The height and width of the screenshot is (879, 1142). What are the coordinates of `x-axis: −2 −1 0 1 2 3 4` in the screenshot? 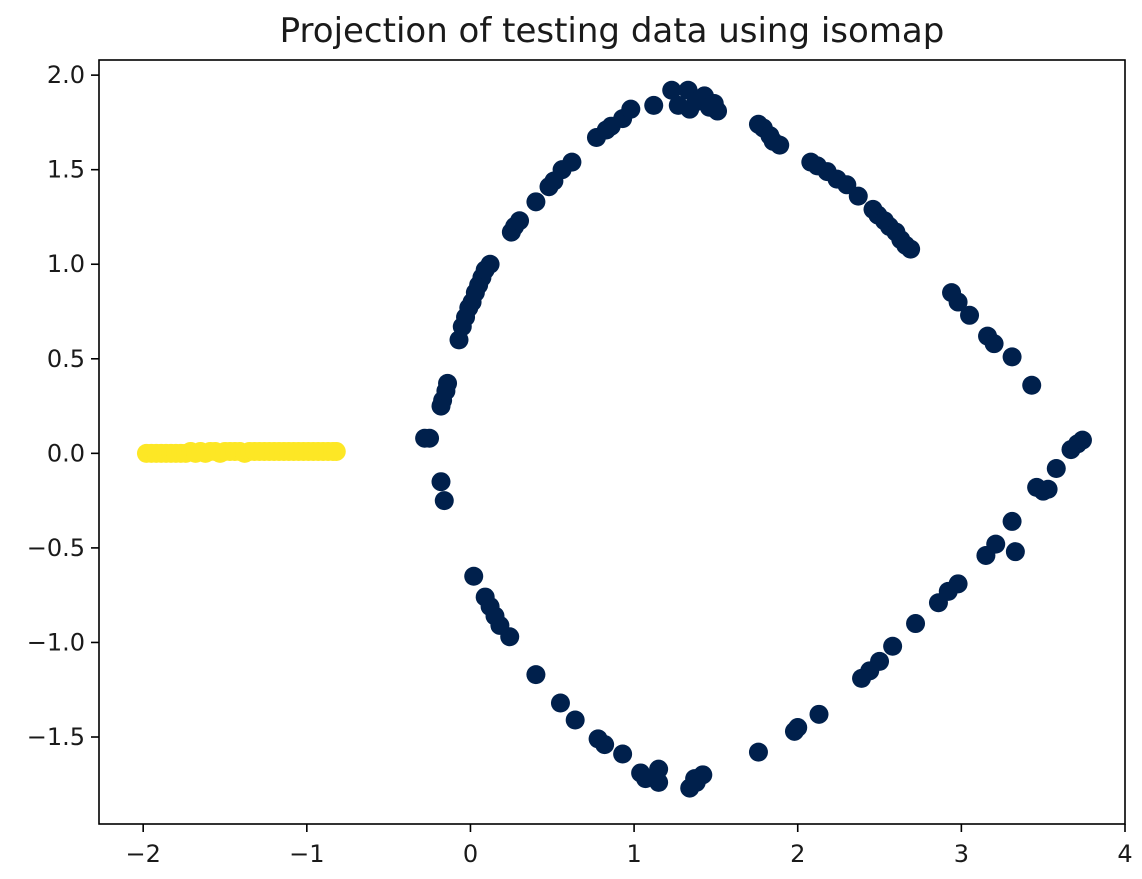 It's located at (629, 846).